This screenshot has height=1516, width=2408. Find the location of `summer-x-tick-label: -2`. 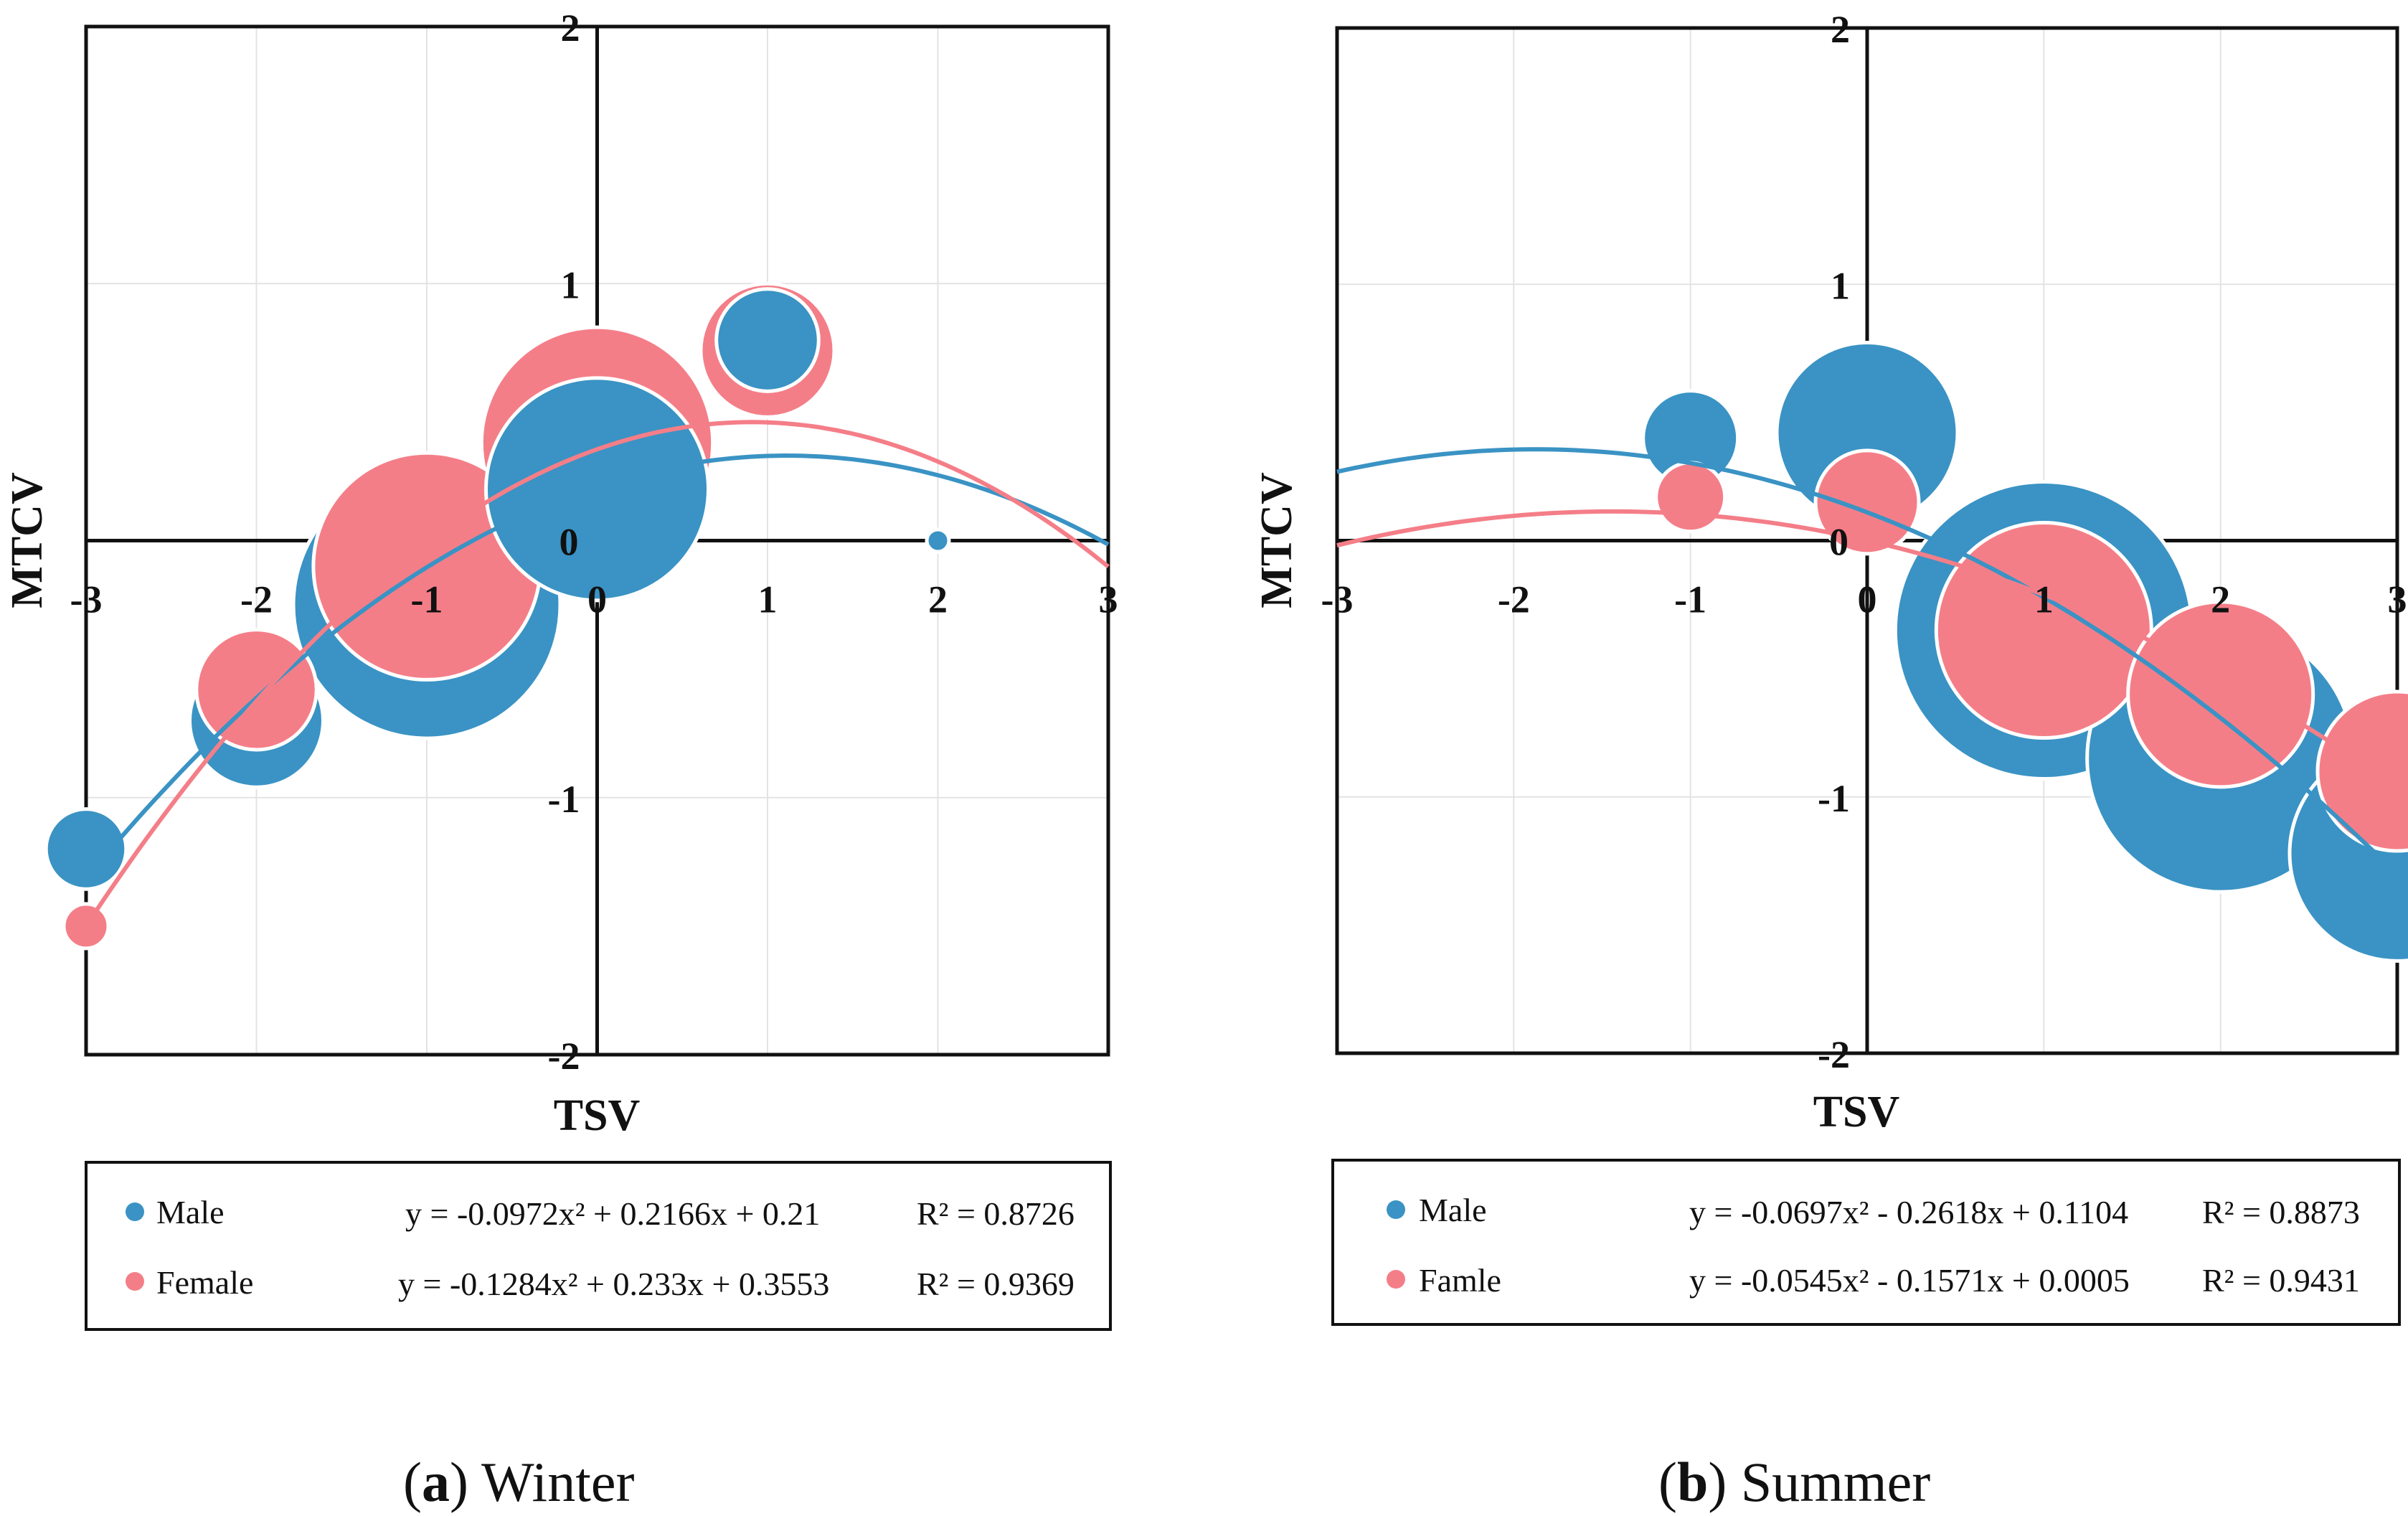

summer-x-tick-label: -2 is located at coordinates (1514, 599).